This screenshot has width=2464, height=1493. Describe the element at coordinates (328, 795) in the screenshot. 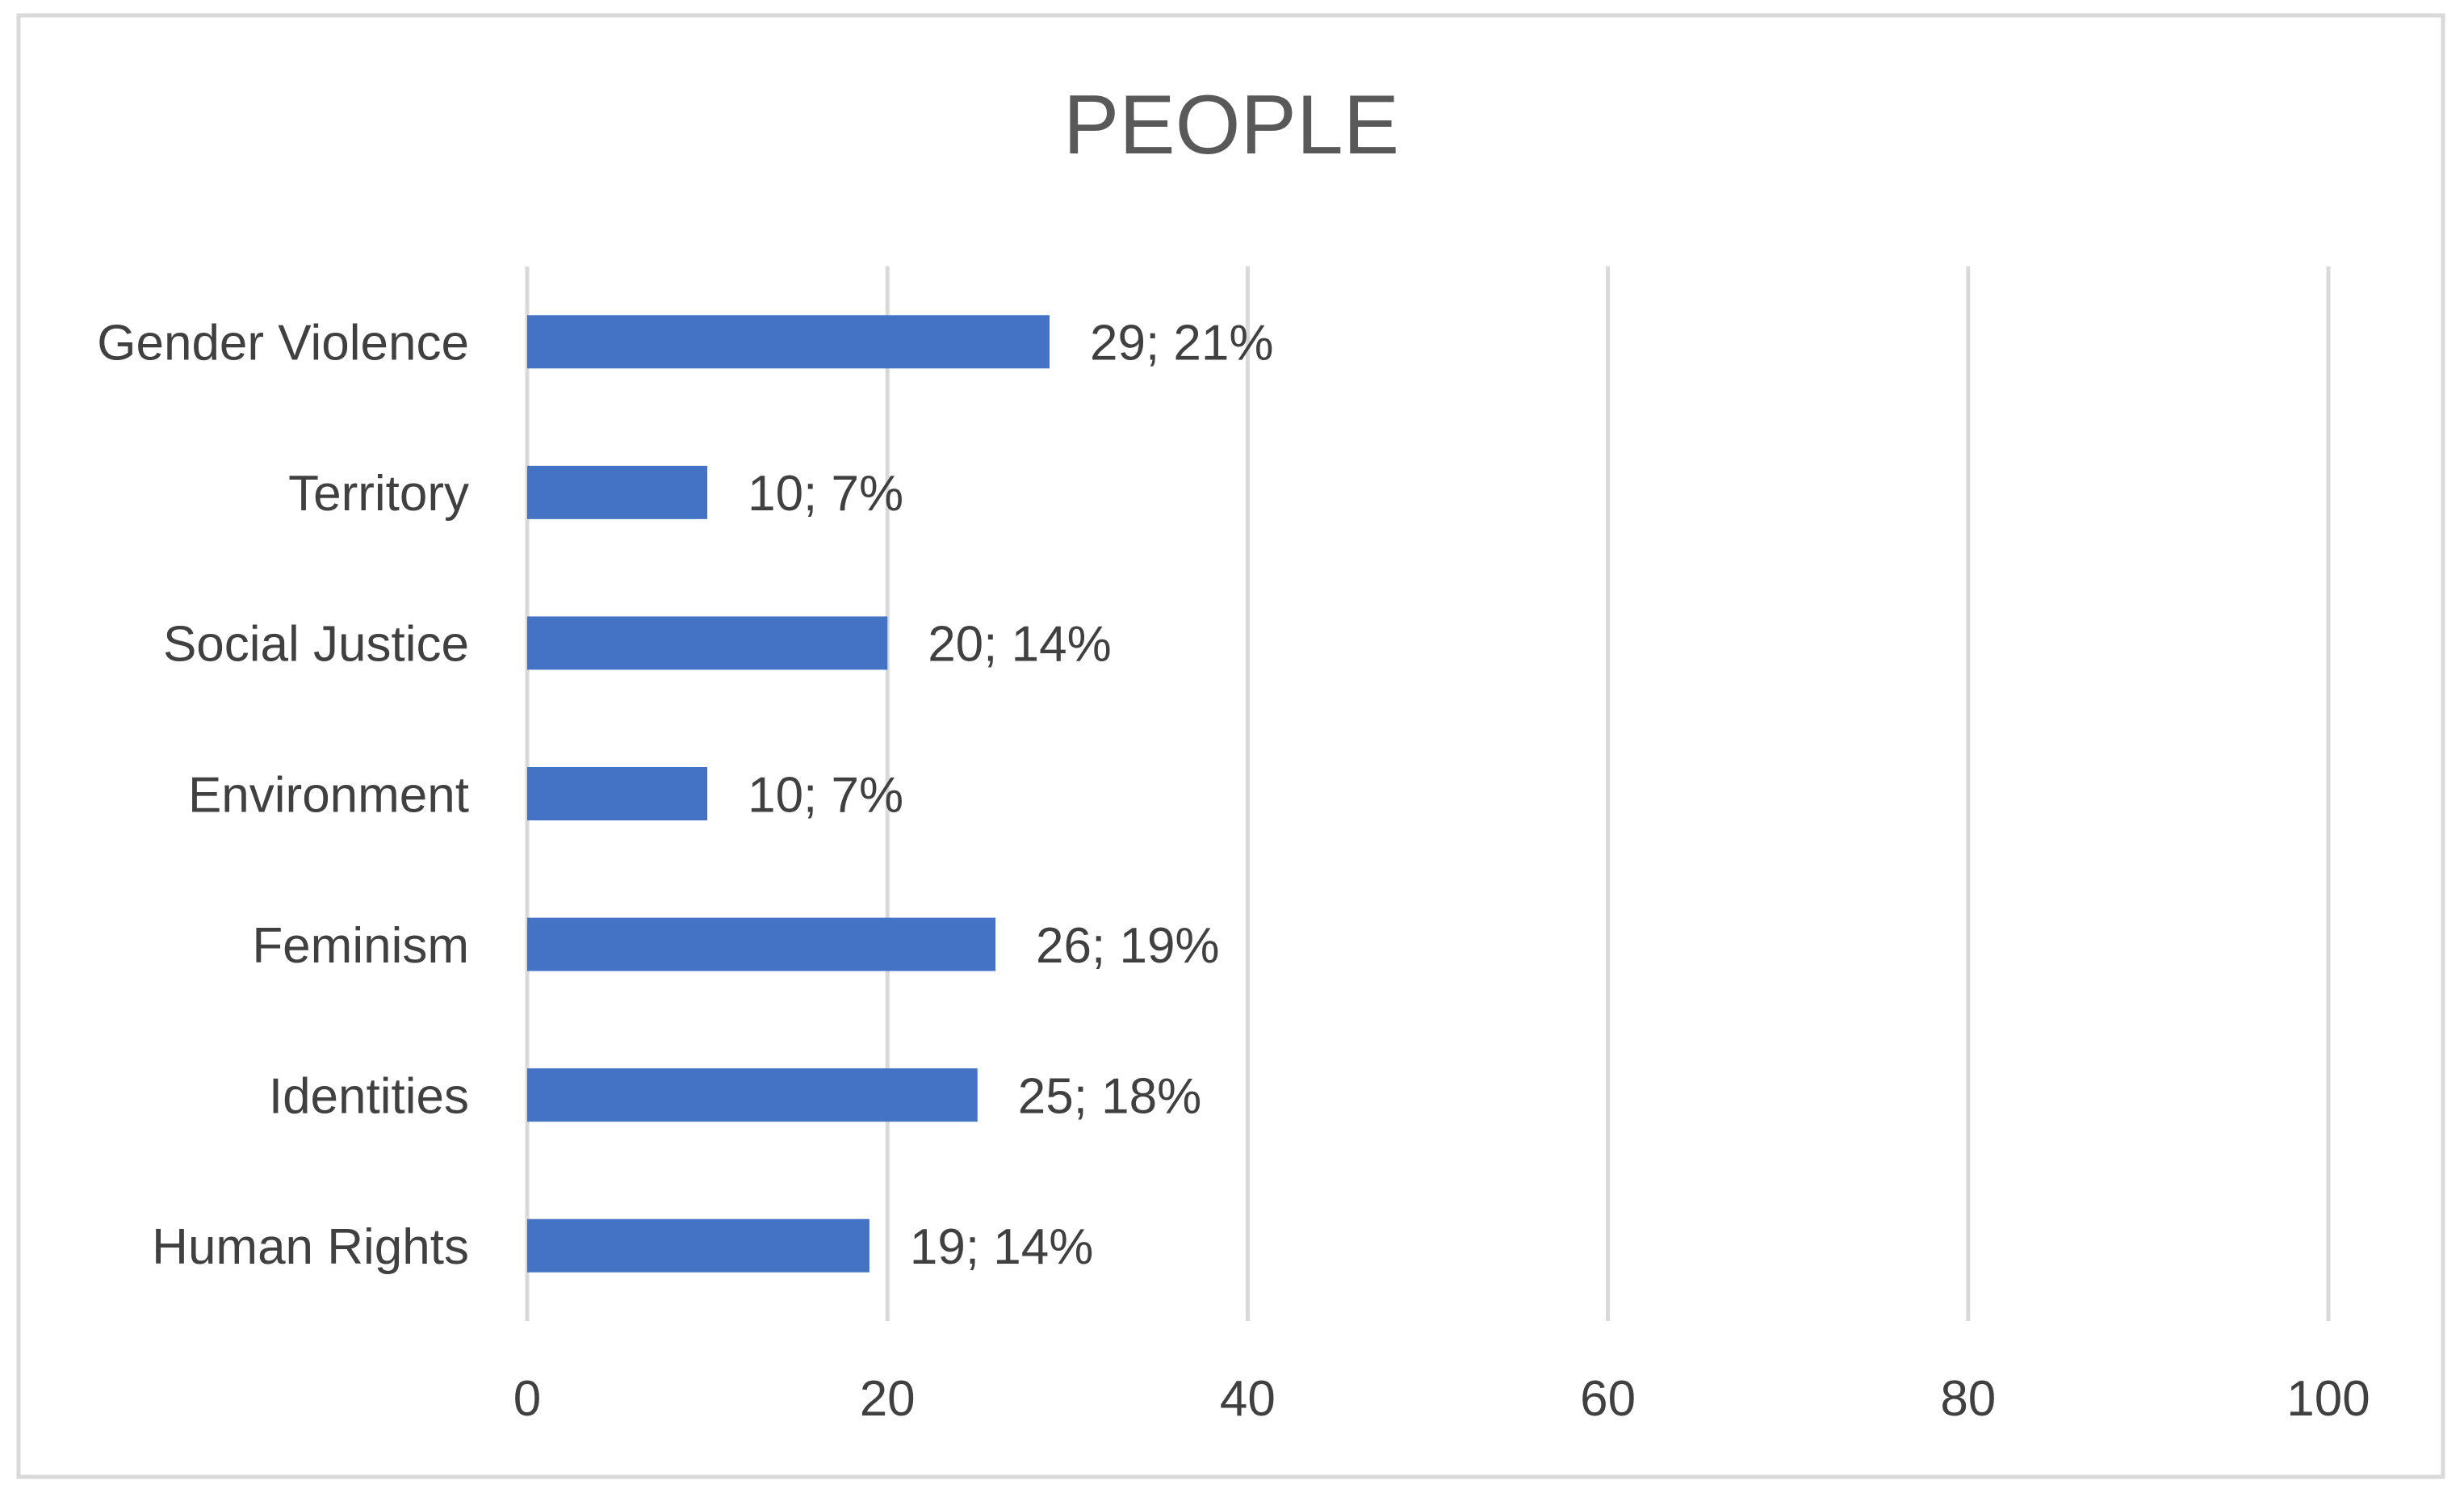

I see `category-label: Environment` at that location.